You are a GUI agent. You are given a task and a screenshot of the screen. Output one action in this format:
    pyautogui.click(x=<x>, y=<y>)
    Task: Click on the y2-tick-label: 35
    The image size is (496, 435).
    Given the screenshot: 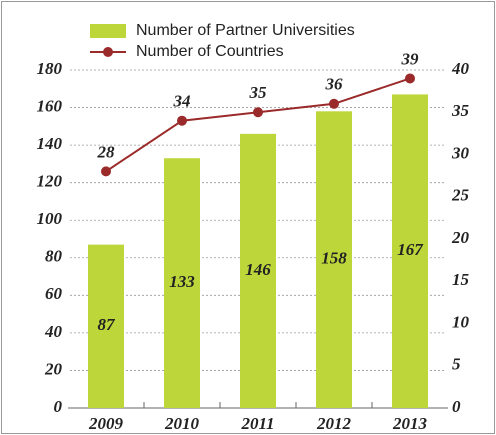 What is the action you would take?
    pyautogui.click(x=460, y=110)
    